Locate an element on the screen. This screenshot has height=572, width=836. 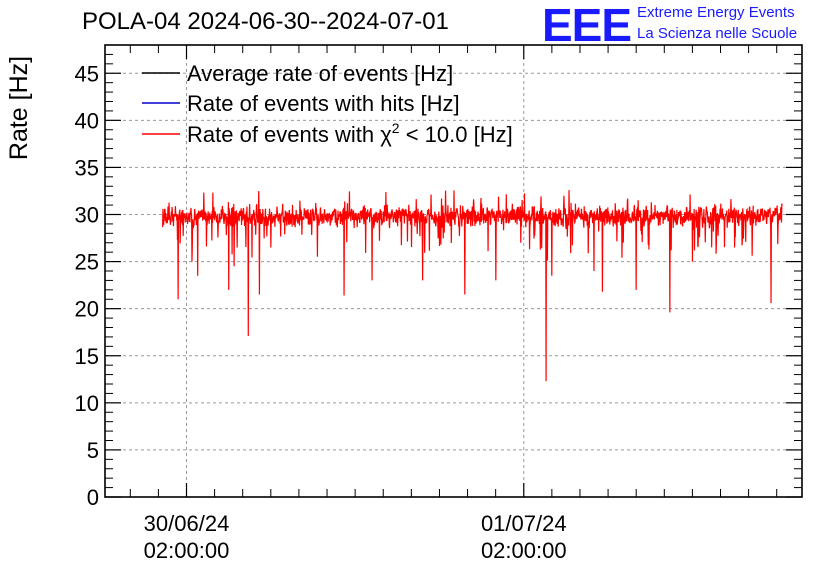
y-tick-label: 45 is located at coordinates (87, 73).